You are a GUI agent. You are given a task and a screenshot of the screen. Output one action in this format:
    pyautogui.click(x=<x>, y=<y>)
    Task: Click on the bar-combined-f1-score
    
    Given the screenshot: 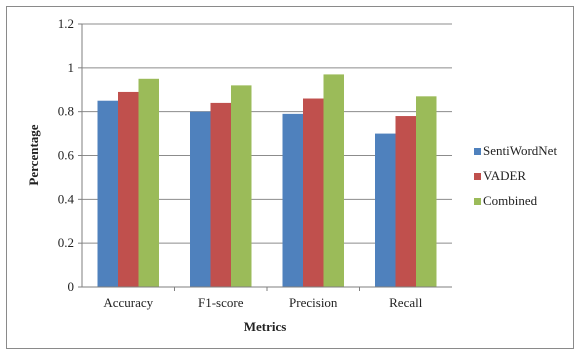 What is the action you would take?
    pyautogui.click(x=241, y=186)
    